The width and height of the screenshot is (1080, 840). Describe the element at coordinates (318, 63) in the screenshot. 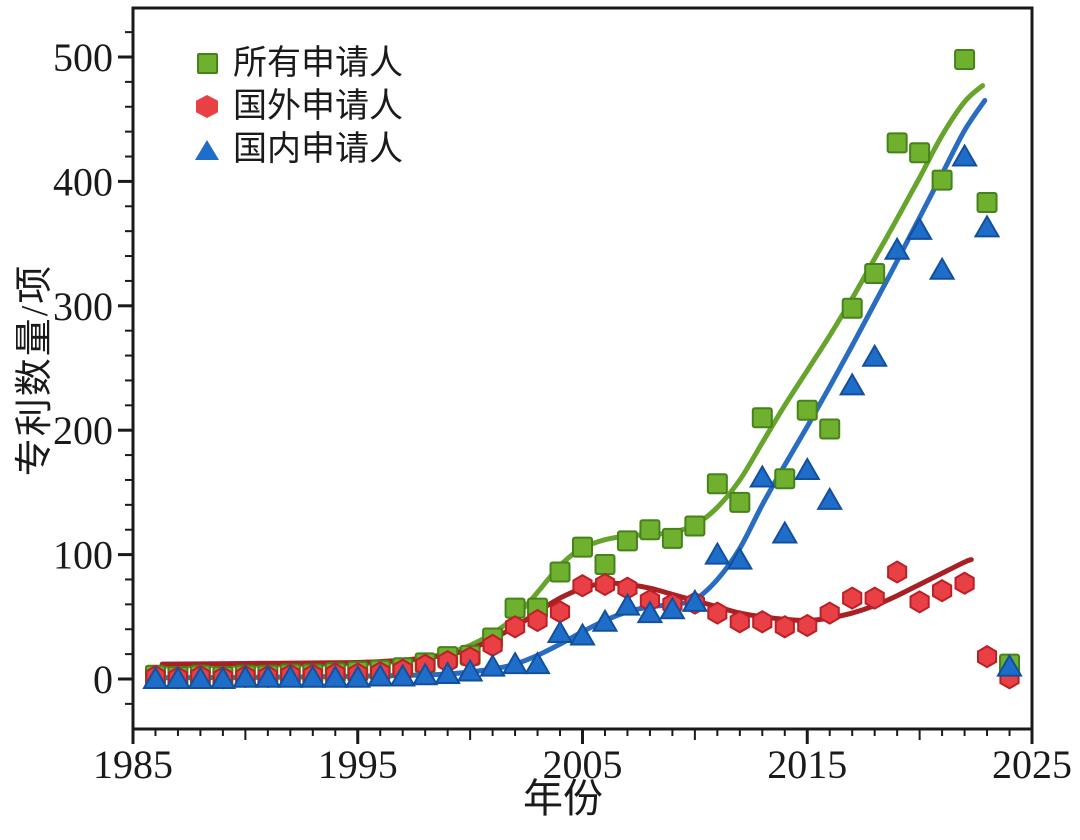

I see `legend-label-all: 所有申请人` at that location.